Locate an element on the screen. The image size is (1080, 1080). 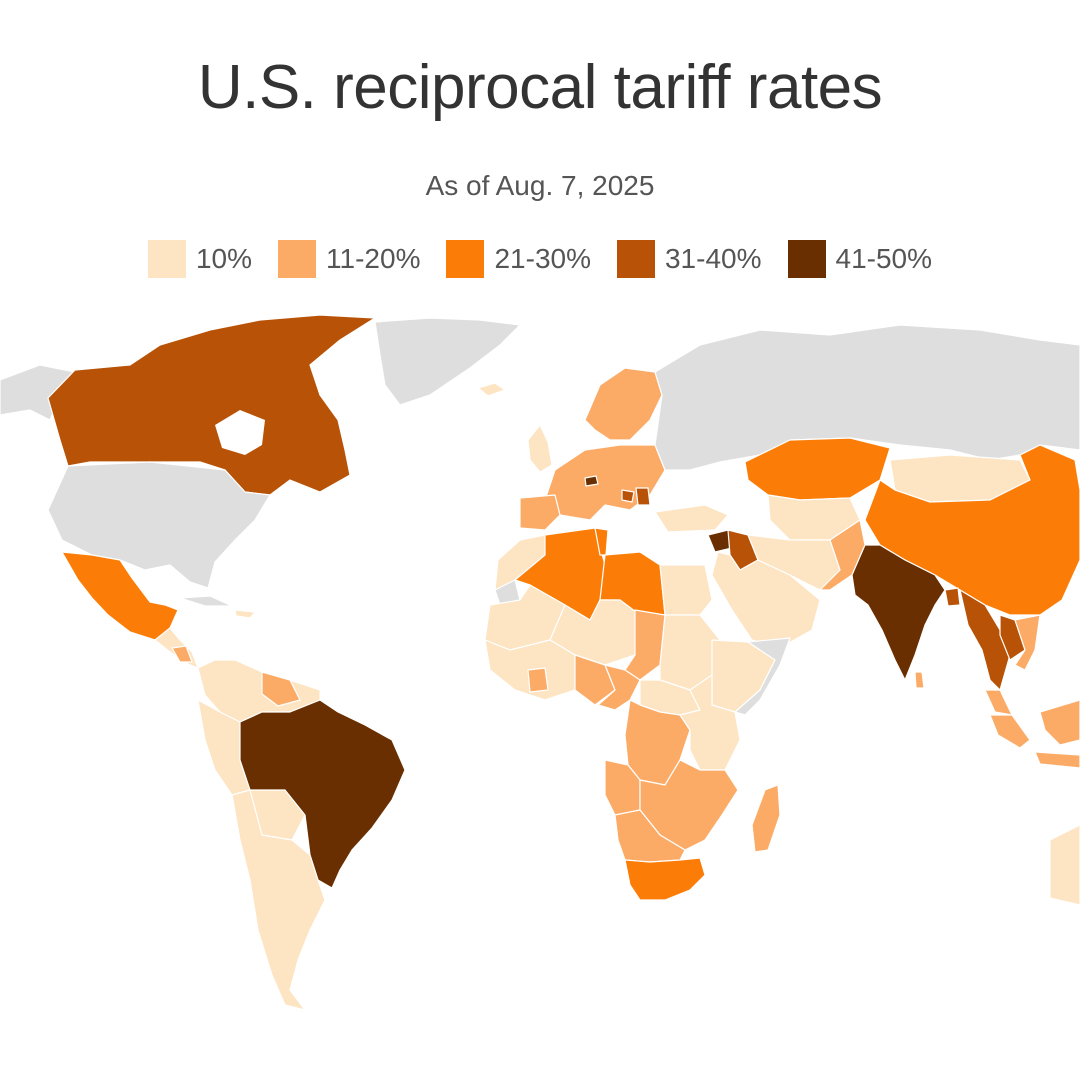
legend-item-11-20: 11-20% is located at coordinates (349, 259).